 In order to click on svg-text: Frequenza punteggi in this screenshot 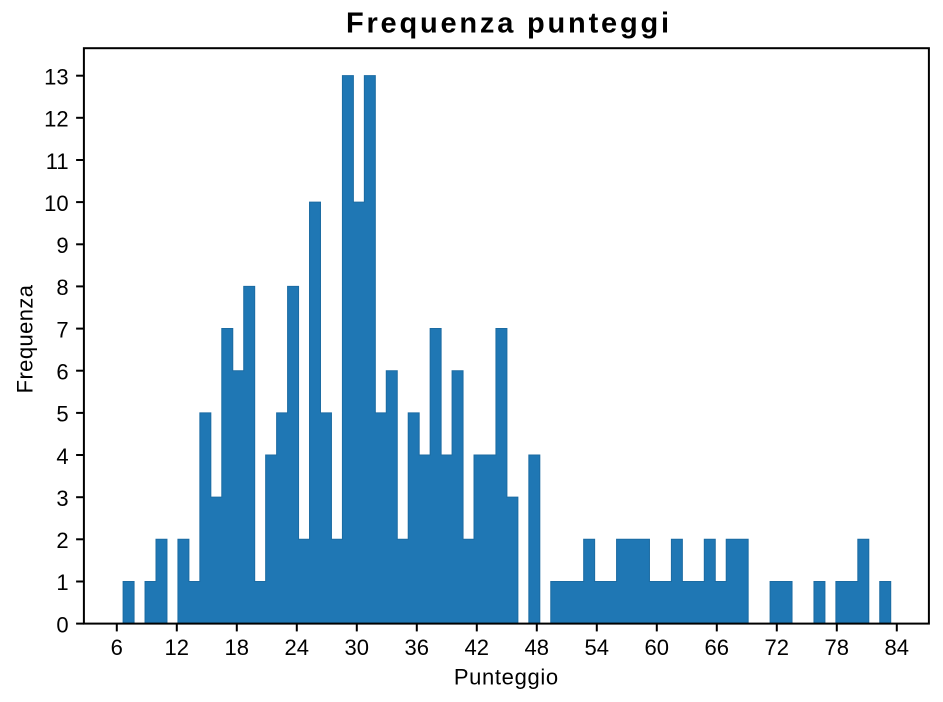, I will do `click(509, 24)`.